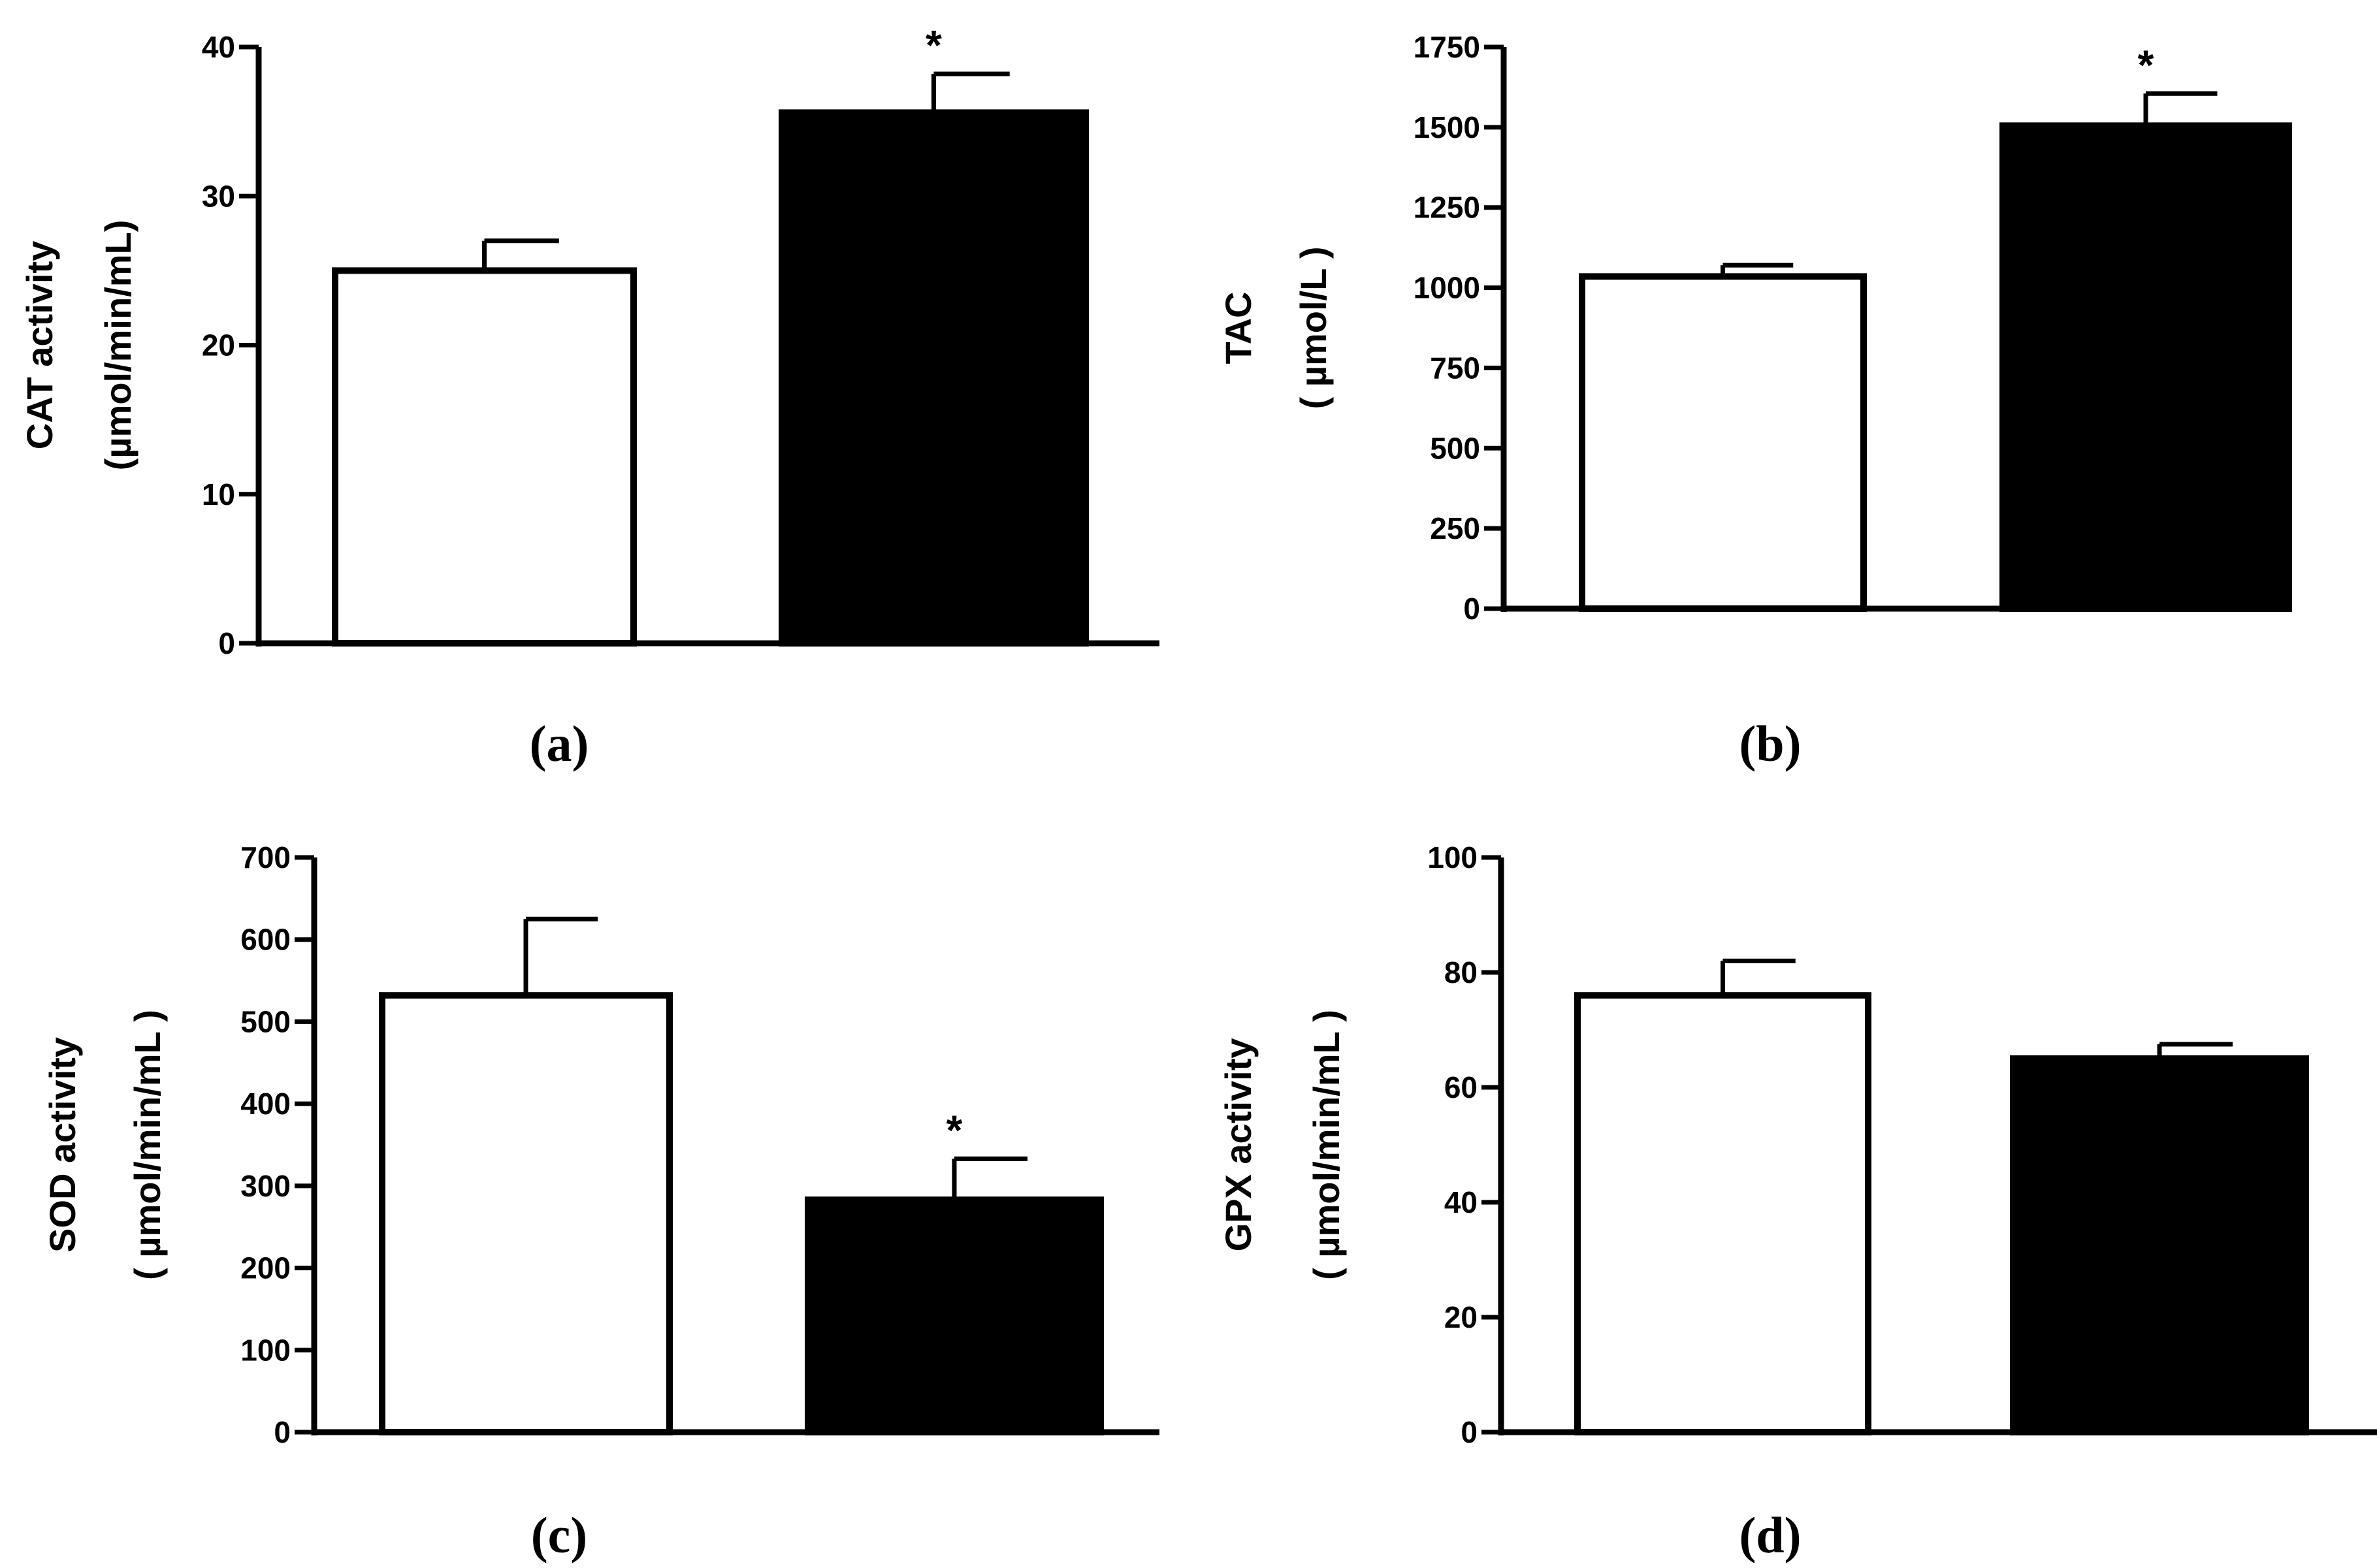  Describe the element at coordinates (117, 345) in the screenshot. I see `chart-a-ylabel-line2: (µmol/min/mL)` at that location.